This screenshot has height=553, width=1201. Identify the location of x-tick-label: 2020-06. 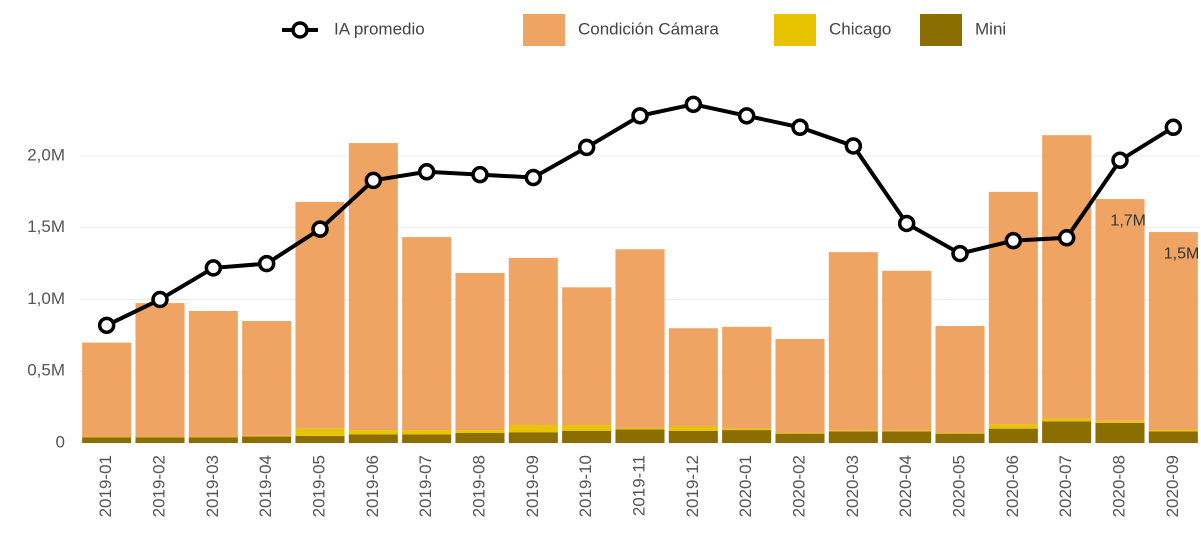
(1012, 486).